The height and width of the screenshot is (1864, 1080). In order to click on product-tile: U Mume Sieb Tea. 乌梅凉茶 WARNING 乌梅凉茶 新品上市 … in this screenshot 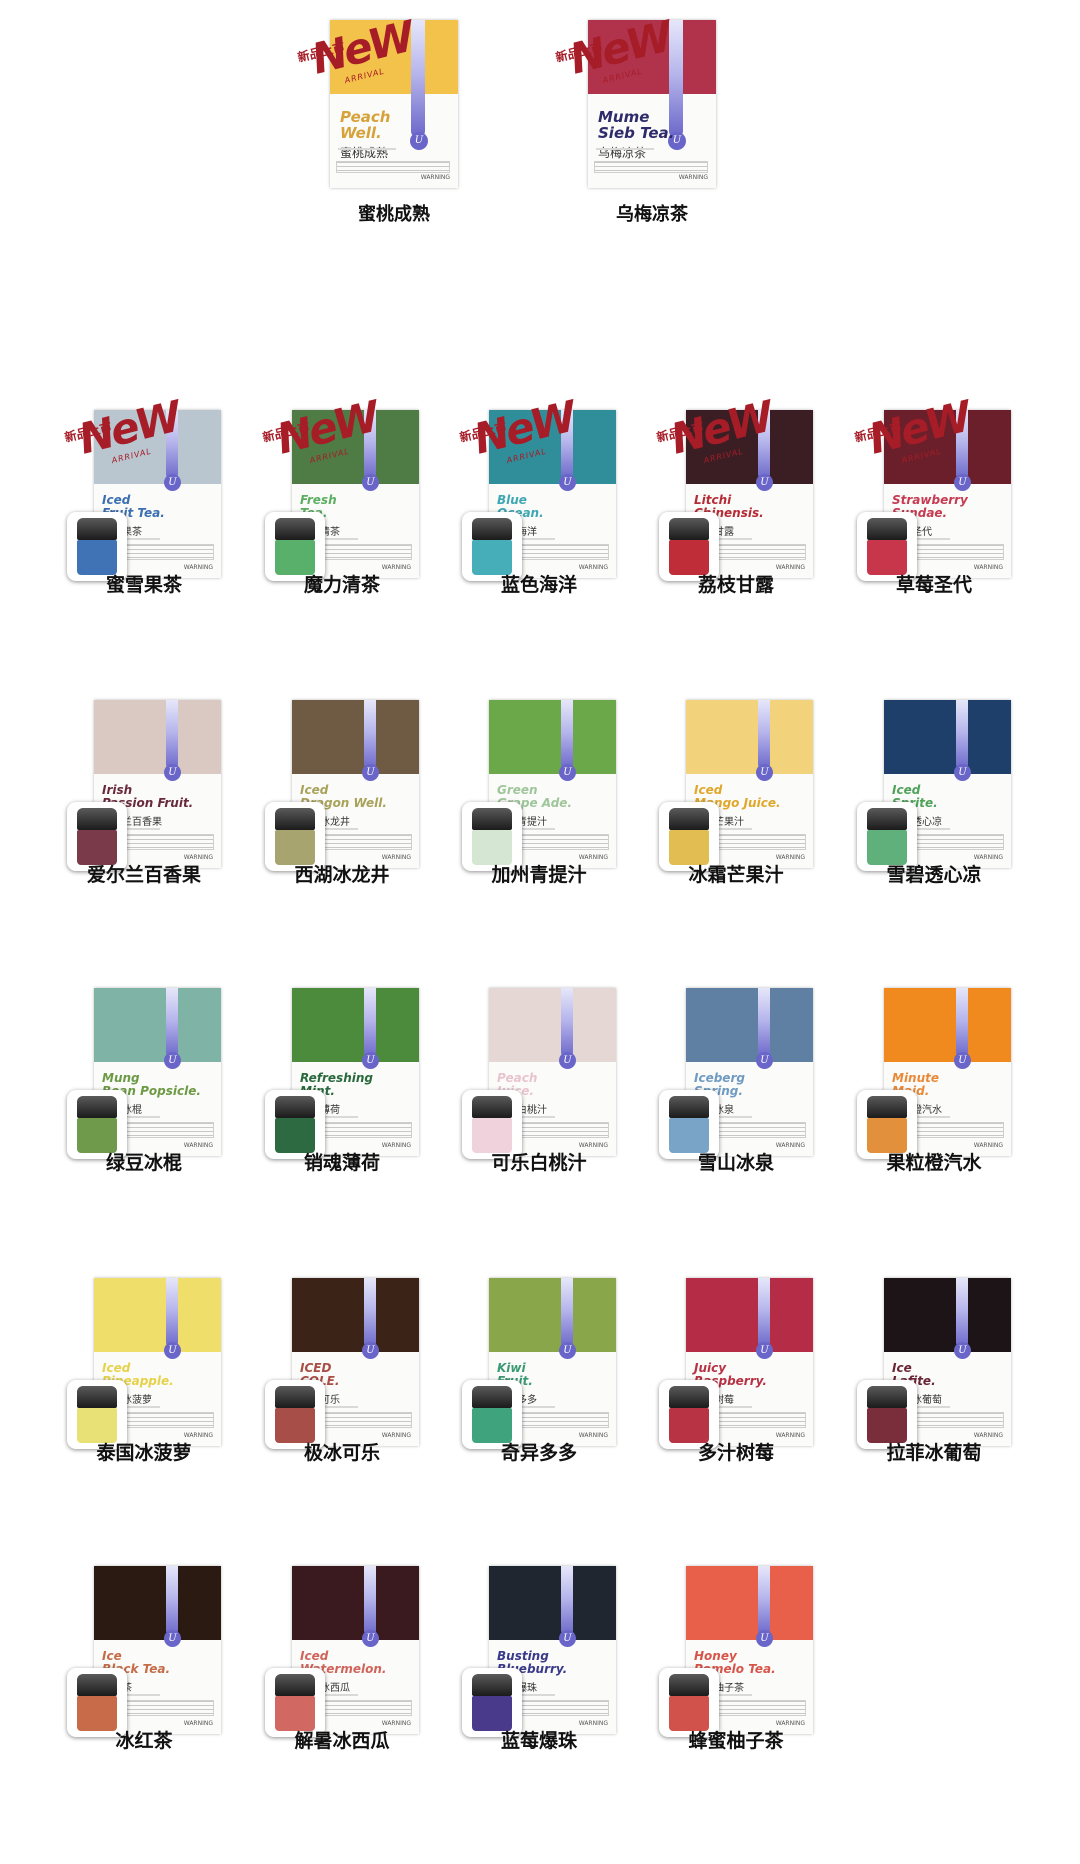, I will do `click(636, 118)`.